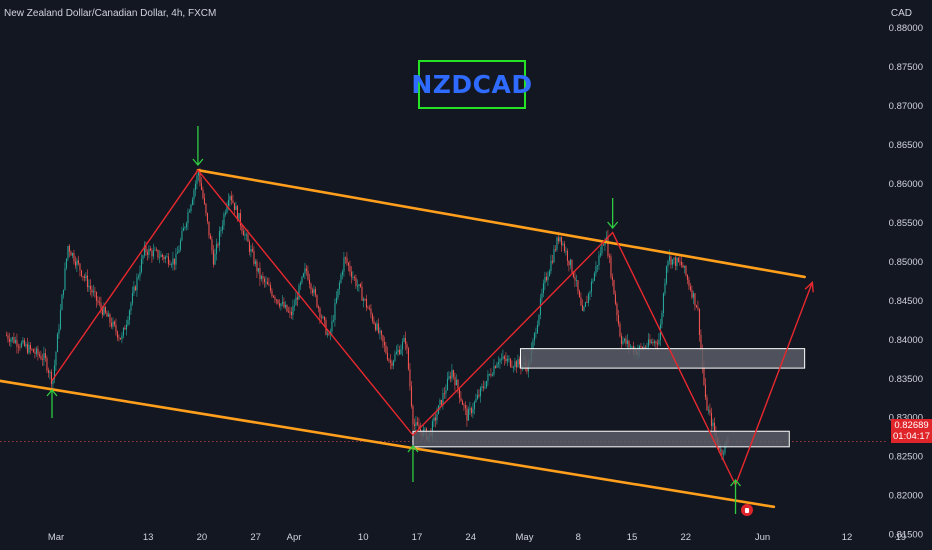 Image resolution: width=932 pixels, height=550 pixels. What do you see at coordinates (470, 537) in the screenshot?
I see `x-tick-label: 24` at bounding box center [470, 537].